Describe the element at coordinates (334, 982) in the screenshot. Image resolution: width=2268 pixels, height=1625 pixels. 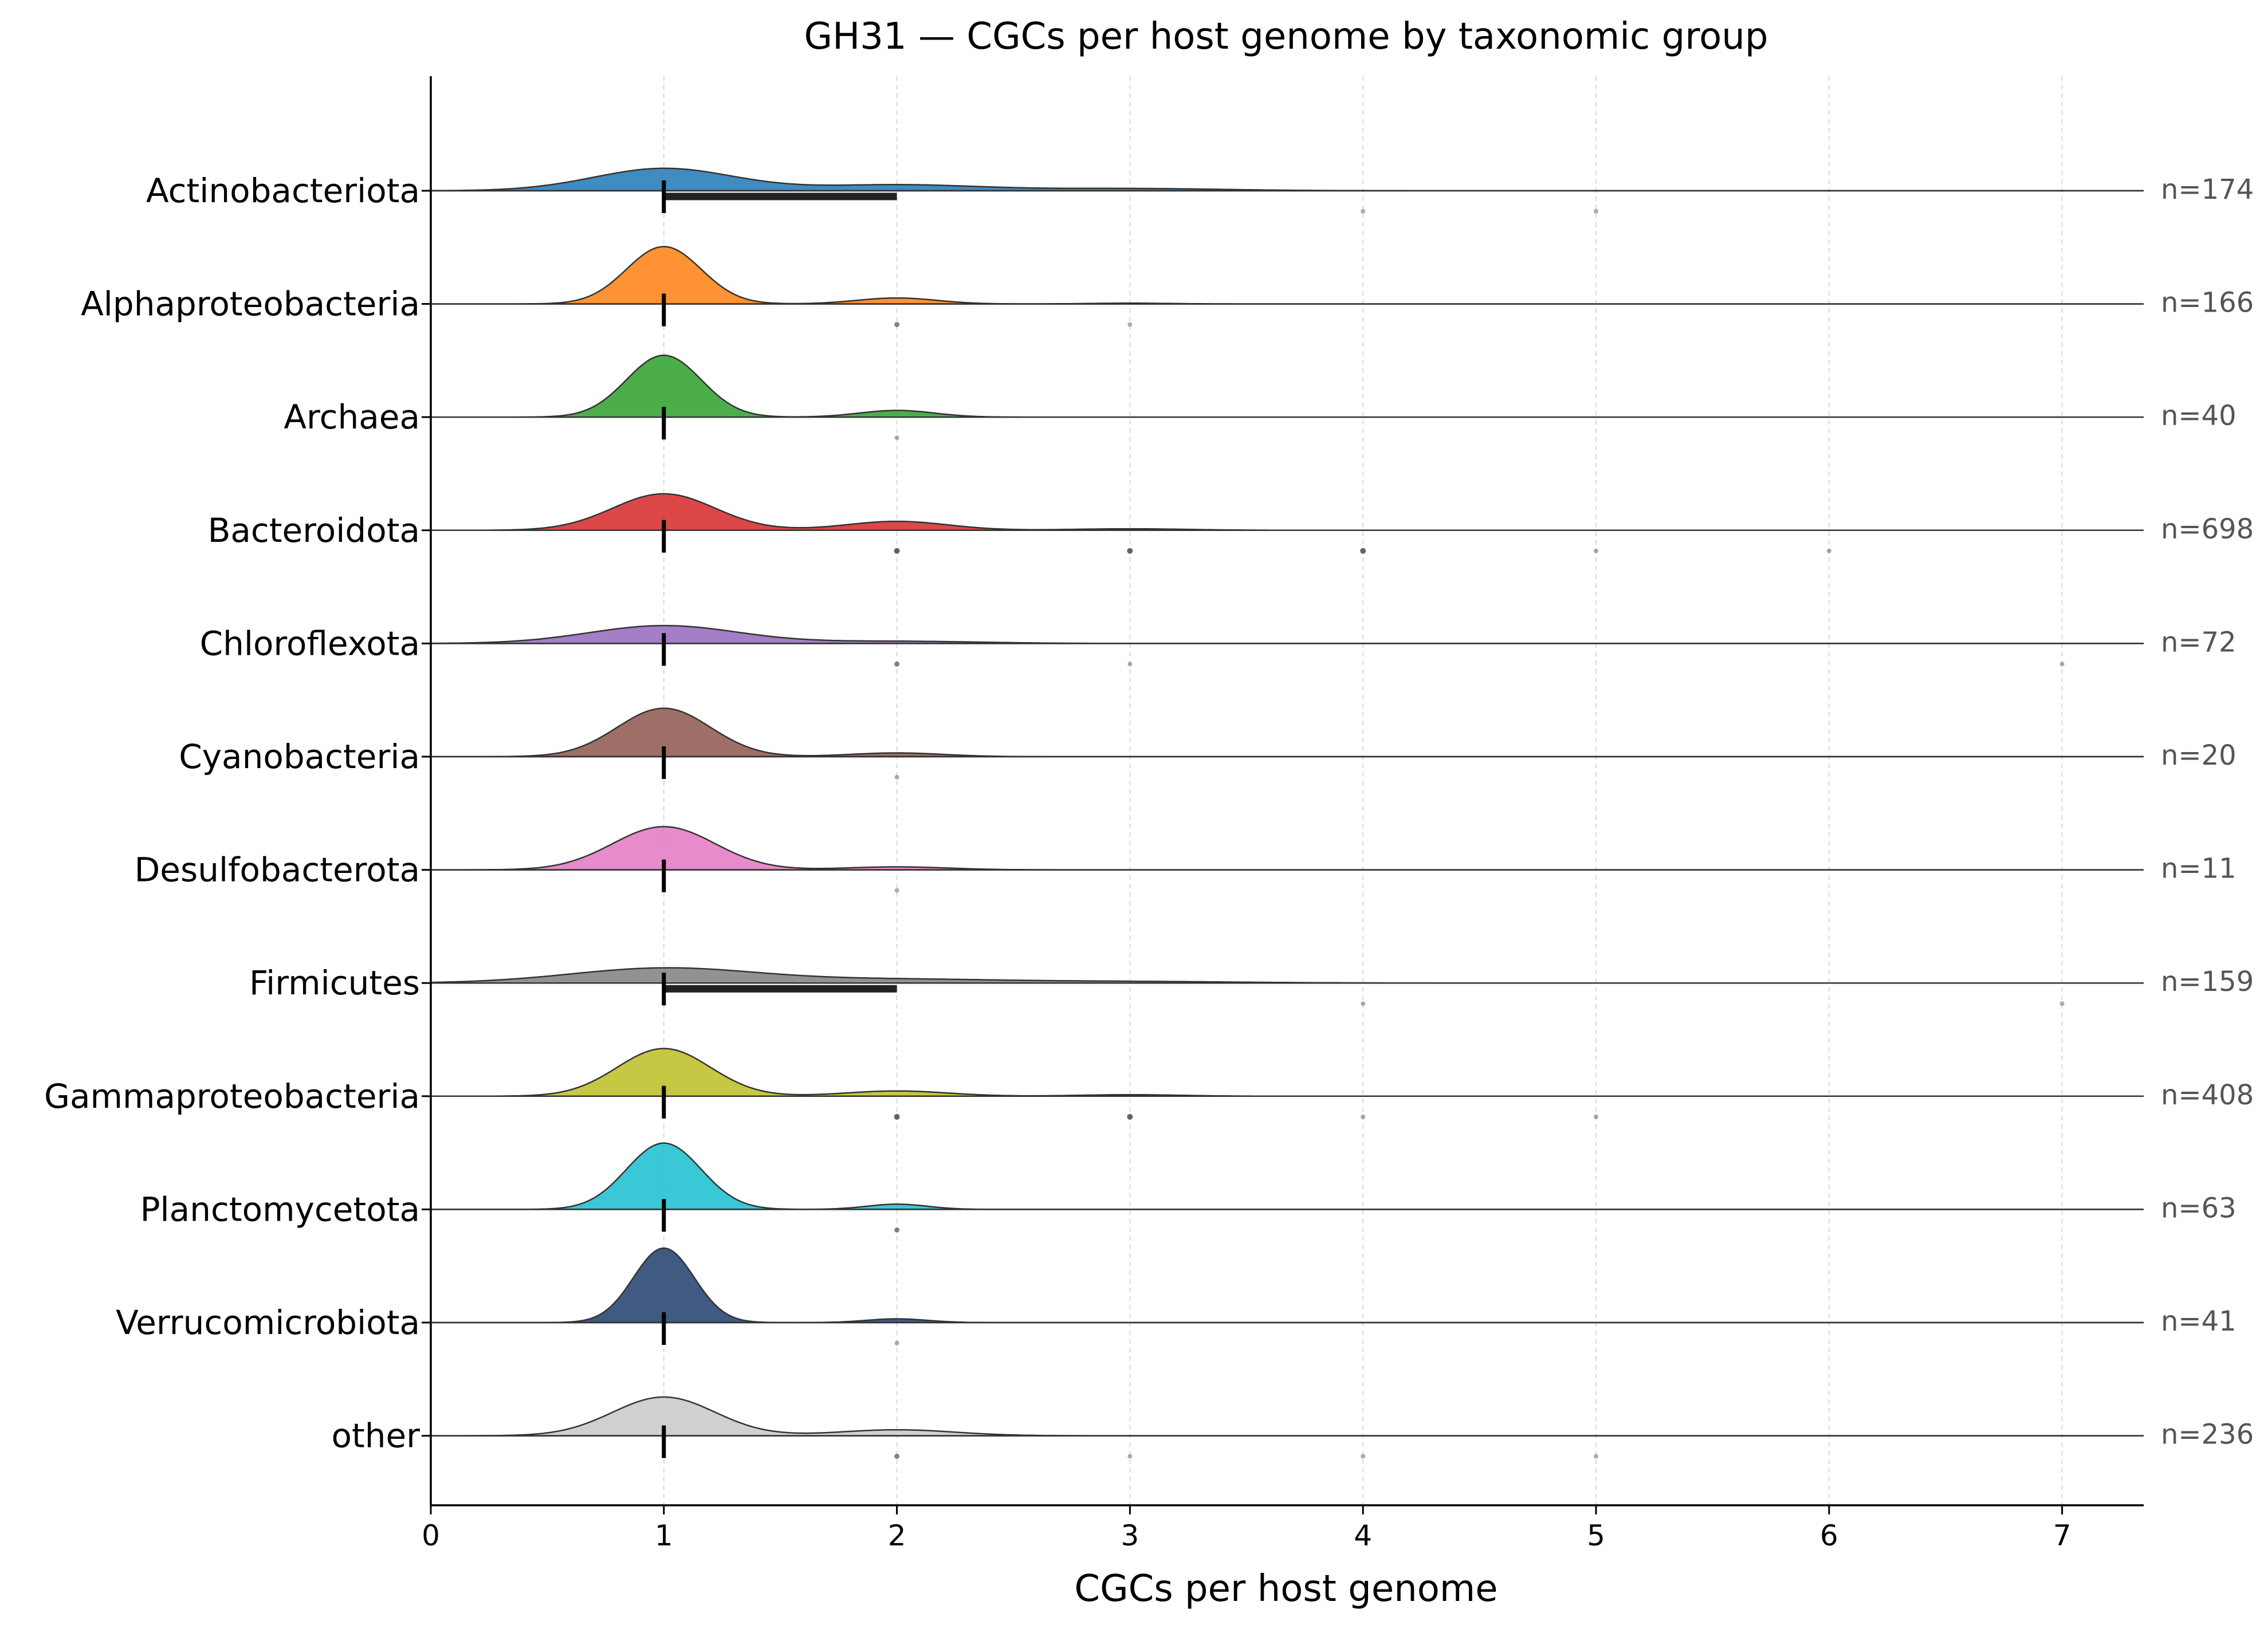
I see `category-label: Firmicutes` at that location.